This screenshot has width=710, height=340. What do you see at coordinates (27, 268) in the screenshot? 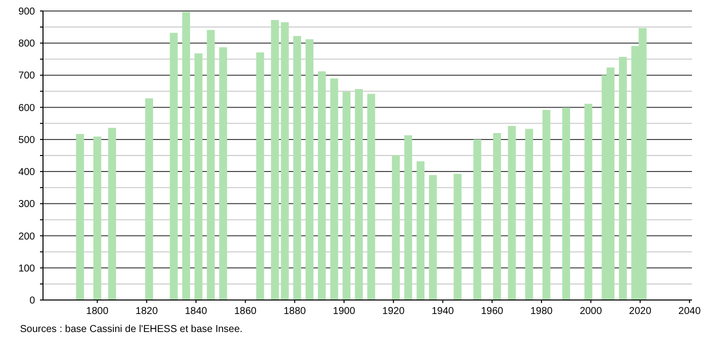
I see `y-tick-label: 100` at bounding box center [27, 268].